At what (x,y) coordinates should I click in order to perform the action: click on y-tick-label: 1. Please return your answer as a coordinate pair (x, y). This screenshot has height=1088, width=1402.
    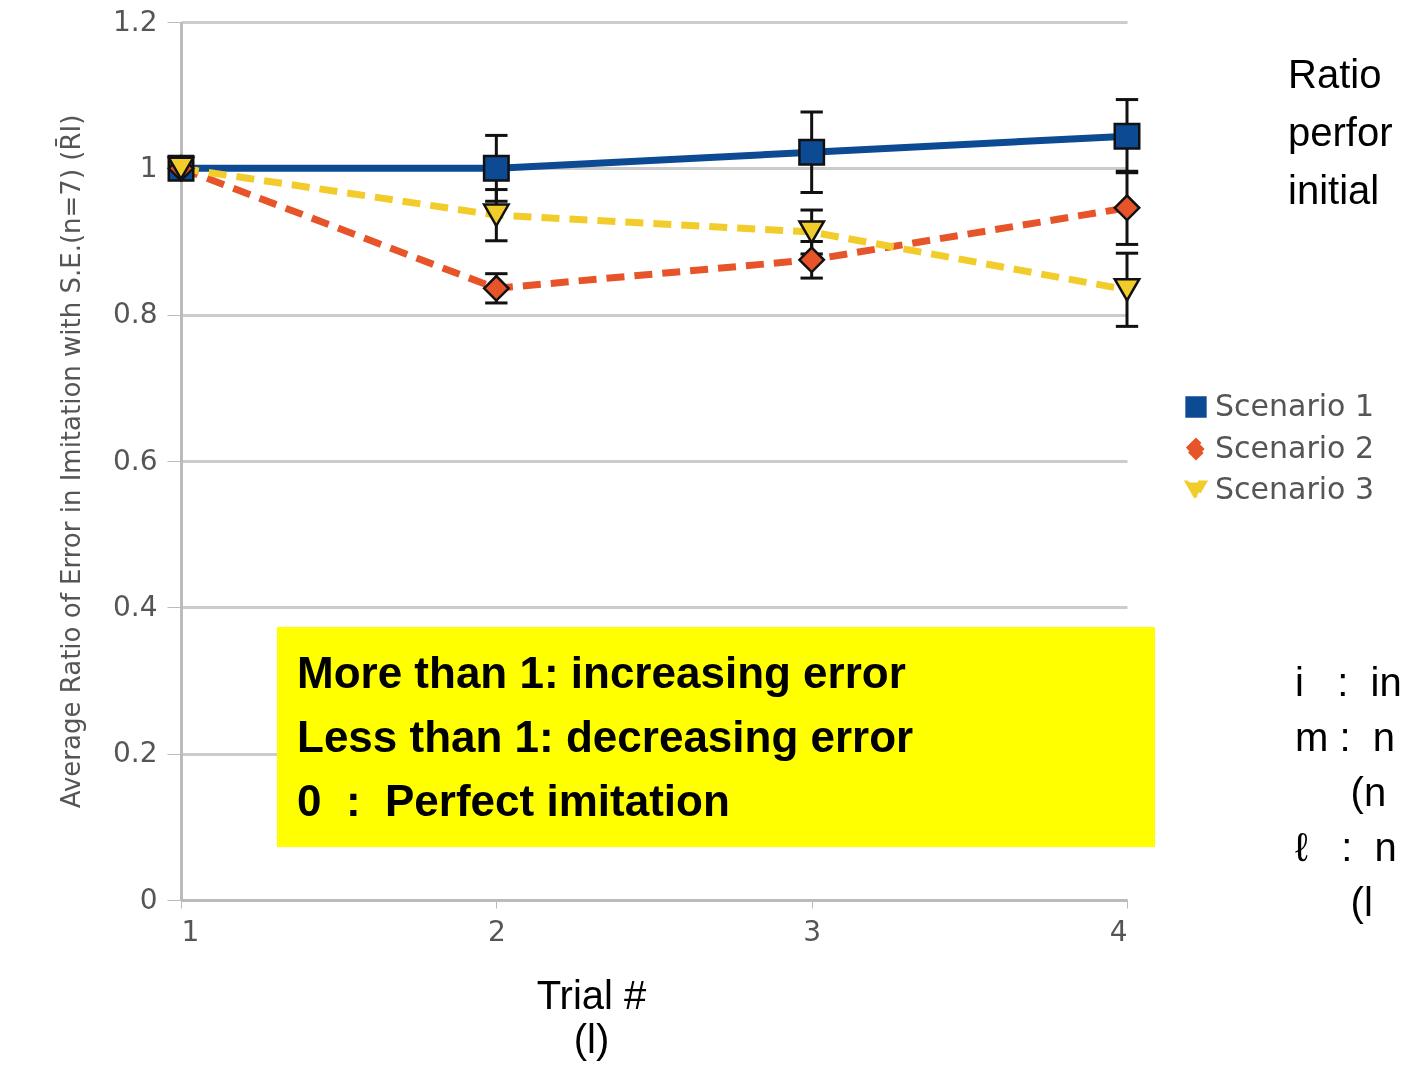
    Looking at the image, I should click on (148, 167).